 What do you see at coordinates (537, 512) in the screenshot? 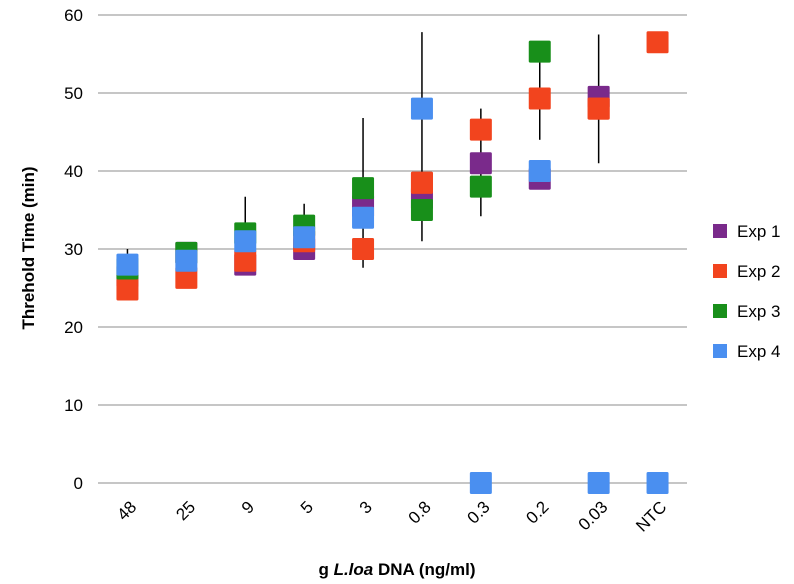
I see `x-tick-label: 0.2` at bounding box center [537, 512].